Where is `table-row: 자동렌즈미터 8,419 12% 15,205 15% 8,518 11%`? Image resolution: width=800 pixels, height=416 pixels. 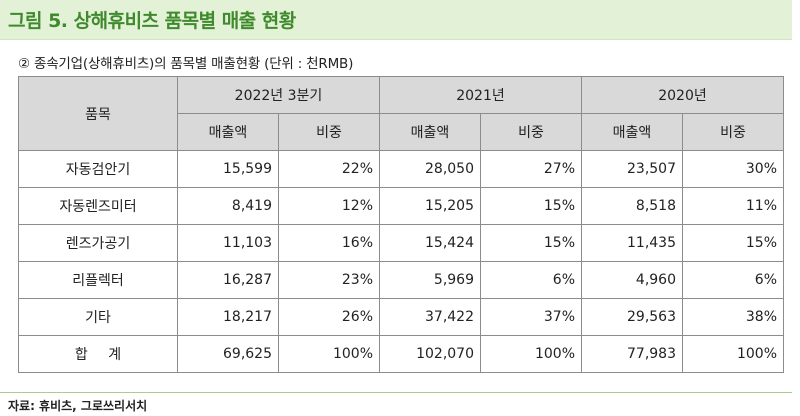 table-row: 자동렌즈미터 8,419 12% 15,205 15% 8,518 11% is located at coordinates (401, 206).